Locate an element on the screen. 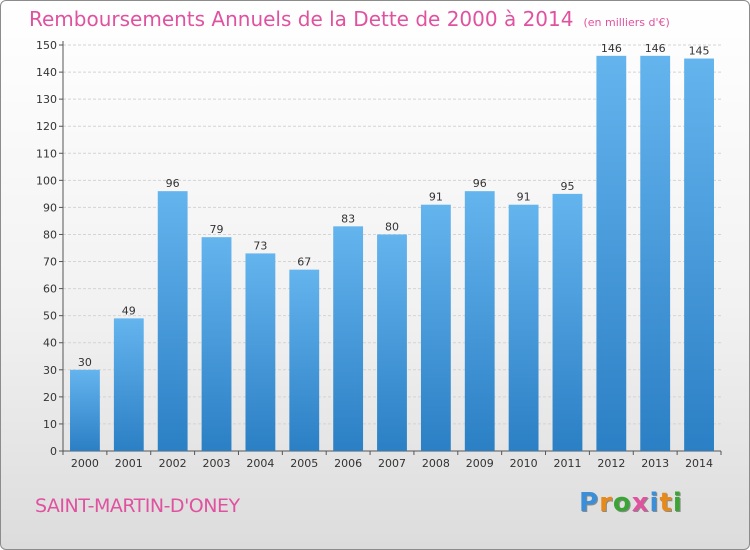 Image resolution: width=750 pixels, height=550 pixels. x-tick-label: 2009 is located at coordinates (480, 463).